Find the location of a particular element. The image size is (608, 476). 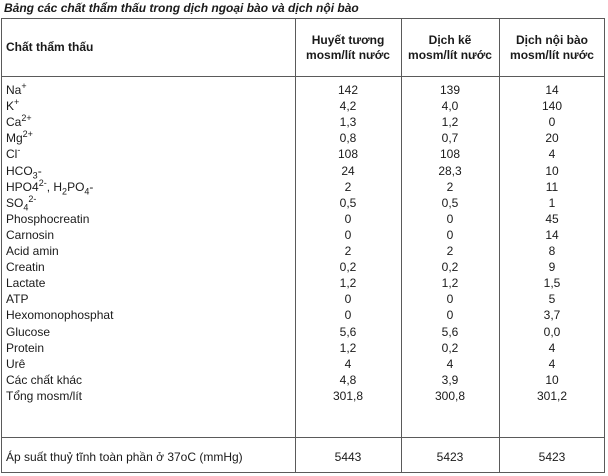

row-interstitial-value: 4 is located at coordinates (450, 363).